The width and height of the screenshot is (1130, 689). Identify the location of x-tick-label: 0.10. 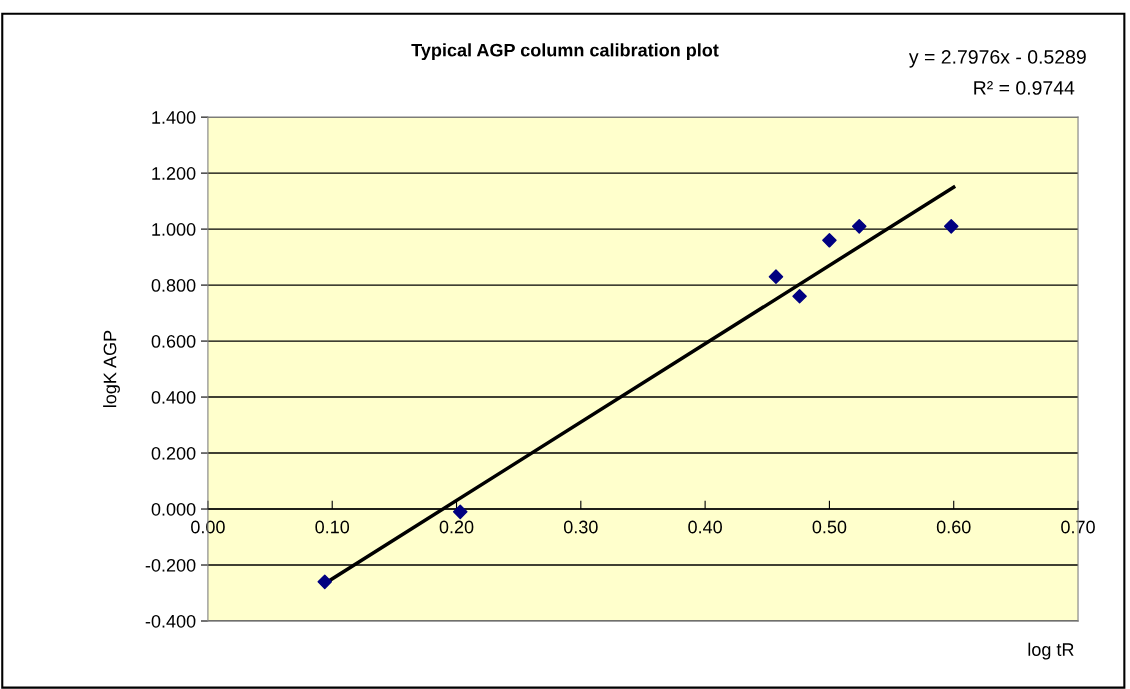
(332, 527).